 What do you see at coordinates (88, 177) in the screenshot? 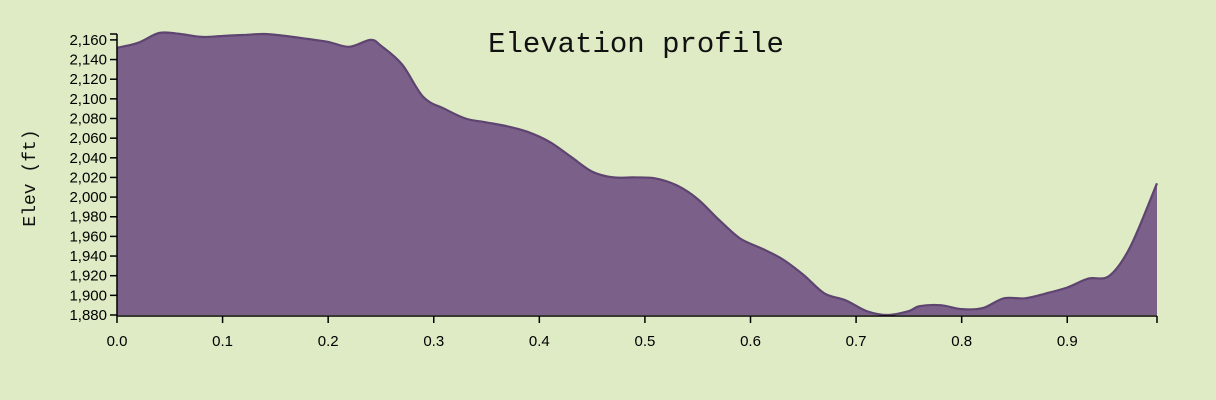
I see `y-tick-label: 2,020` at bounding box center [88, 177].